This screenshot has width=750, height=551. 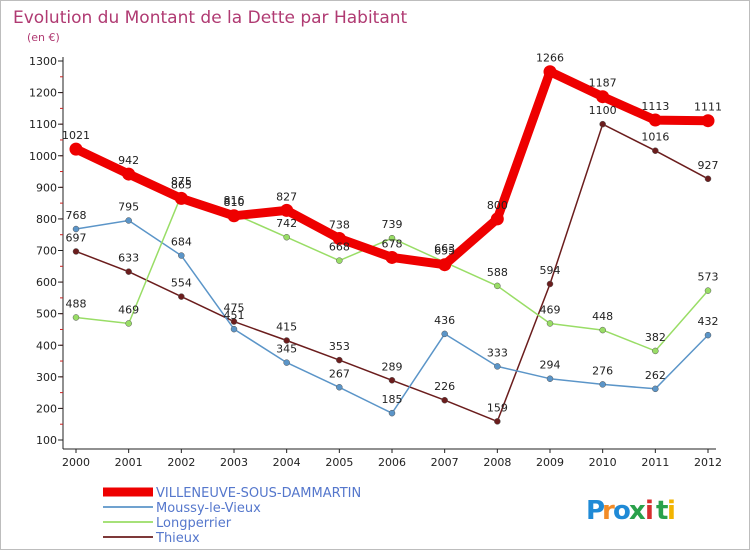 What do you see at coordinates (286, 196) in the screenshot?
I see `data-label: 827` at bounding box center [286, 196].